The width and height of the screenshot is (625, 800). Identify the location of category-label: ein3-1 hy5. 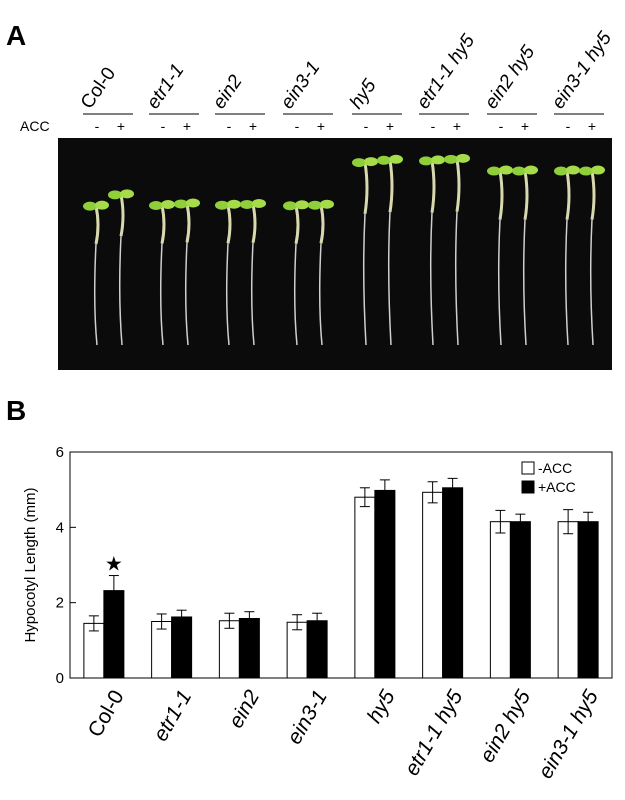
(568, 734).